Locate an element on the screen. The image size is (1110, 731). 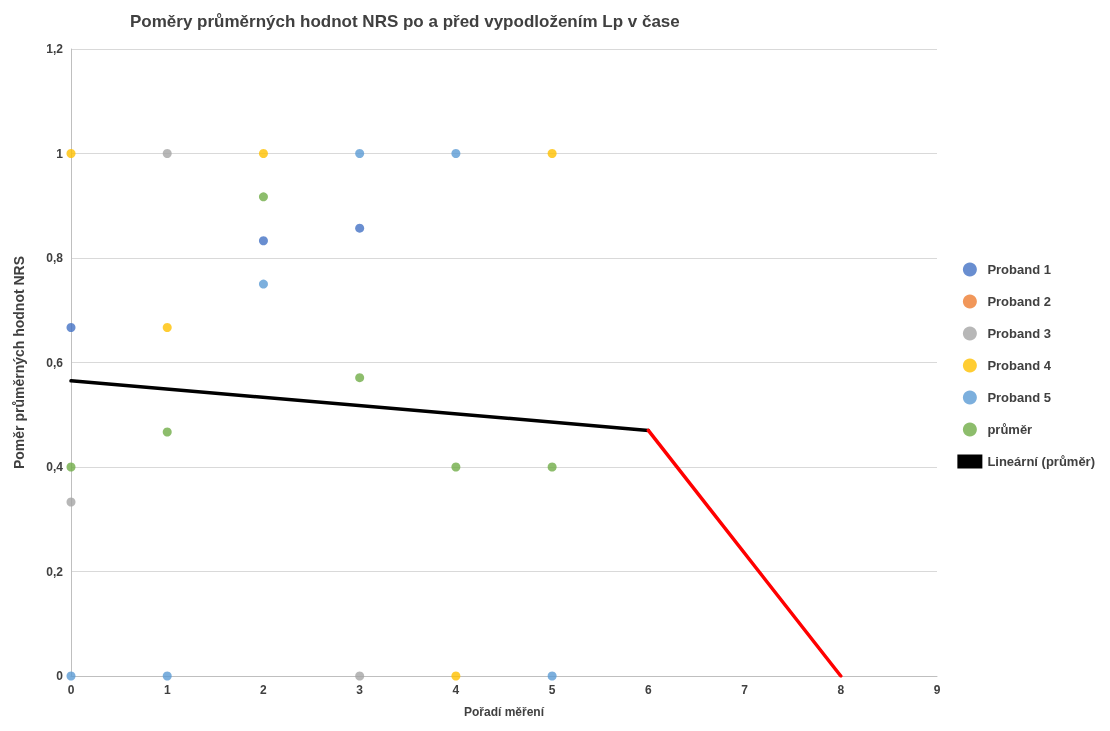
x-tick-label: 6 is located at coordinates (648, 690).